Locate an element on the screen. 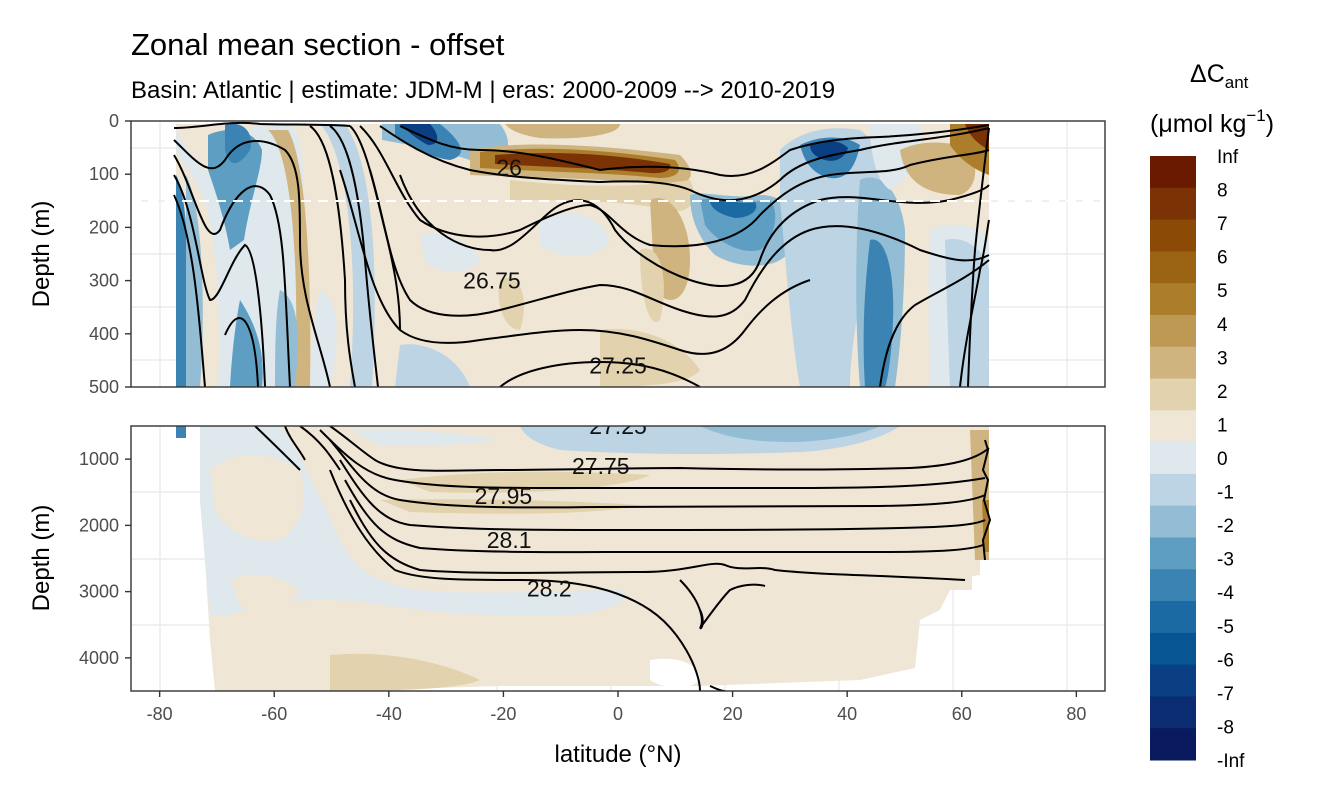  legend-unit: (μmol kg−1) is located at coordinates (1212, 122).